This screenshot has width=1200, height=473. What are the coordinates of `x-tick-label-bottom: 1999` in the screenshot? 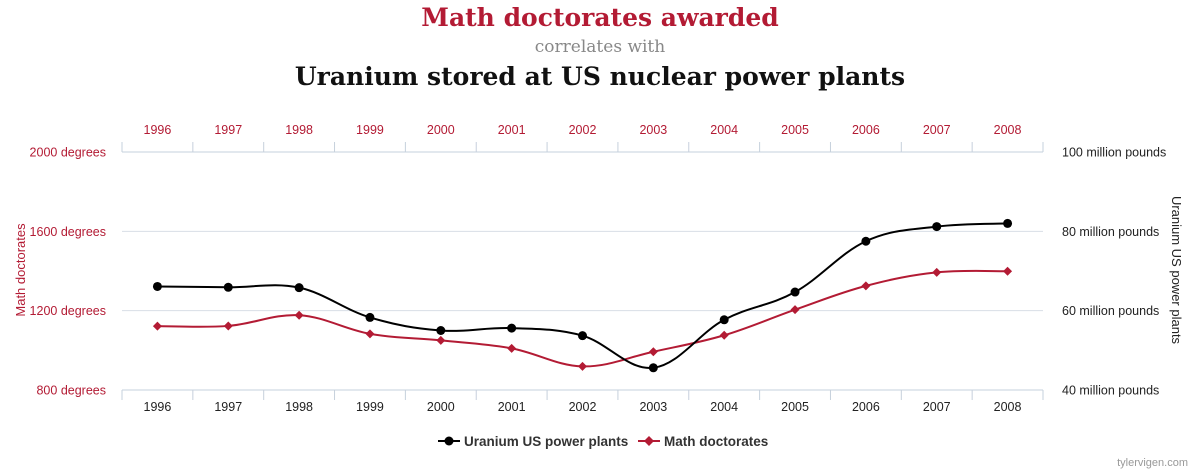 It's located at (370, 407).